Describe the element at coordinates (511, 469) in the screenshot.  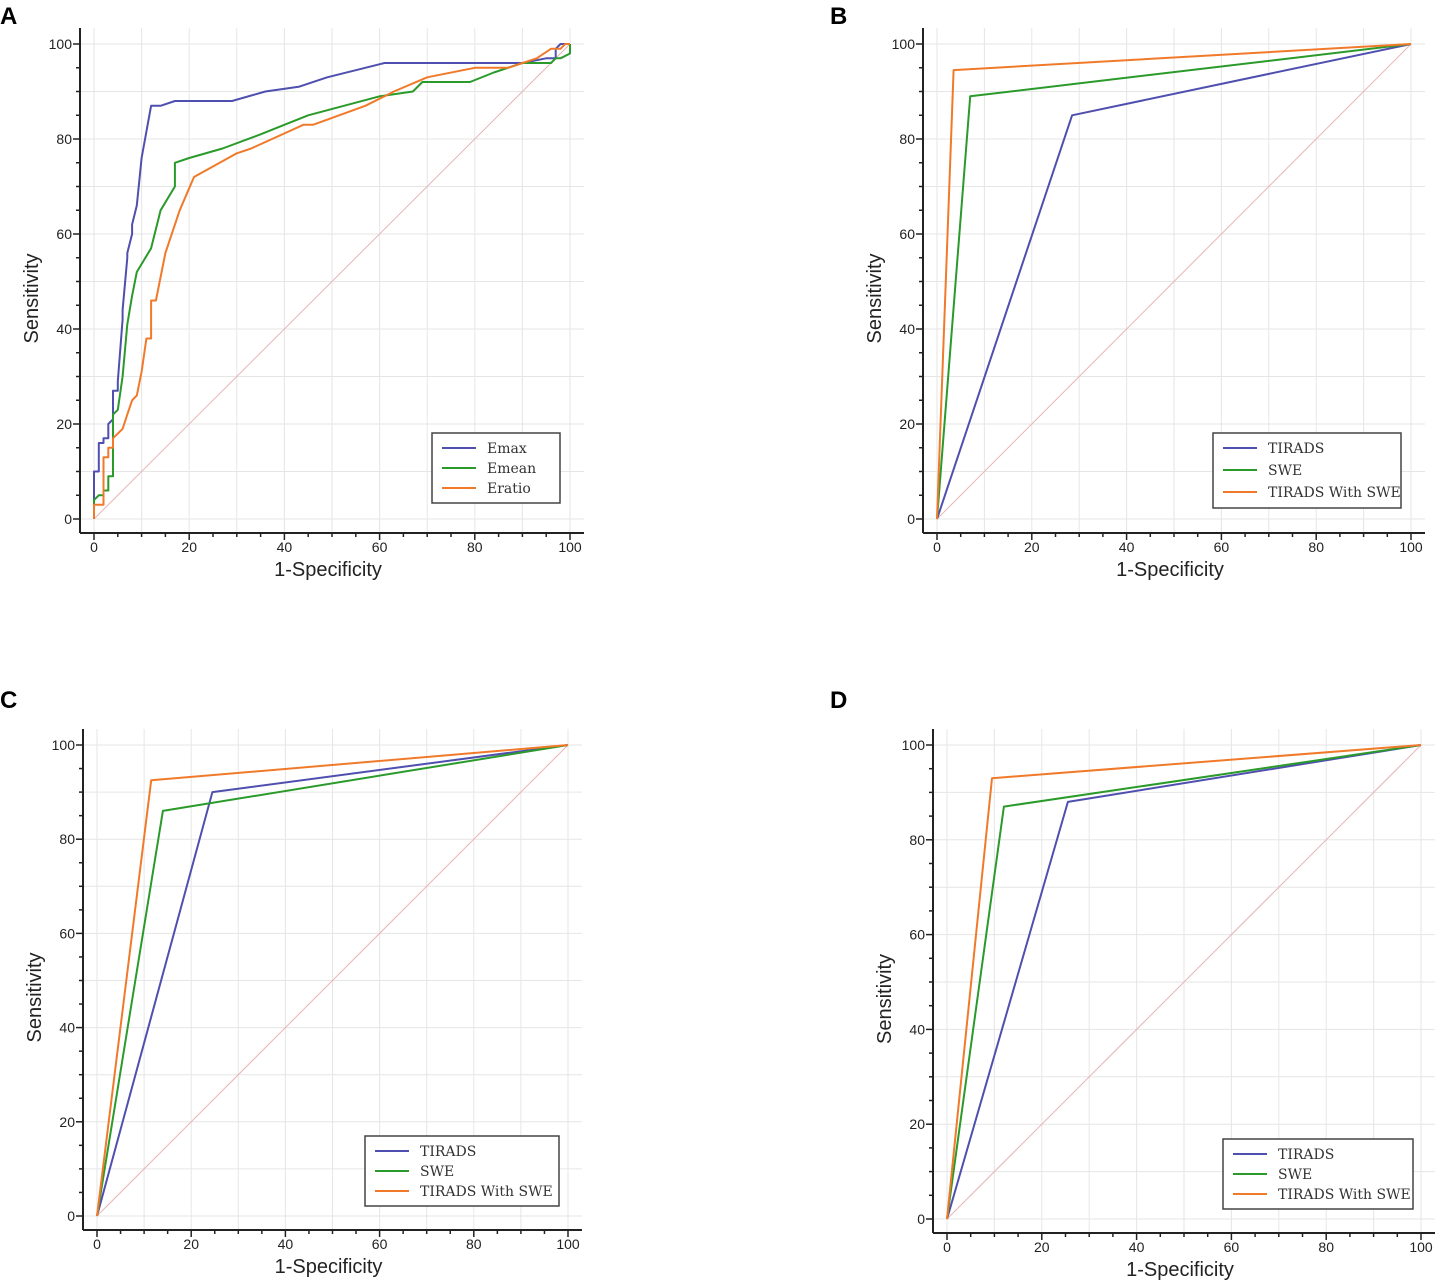
I see `legend-label: Emean` at that location.